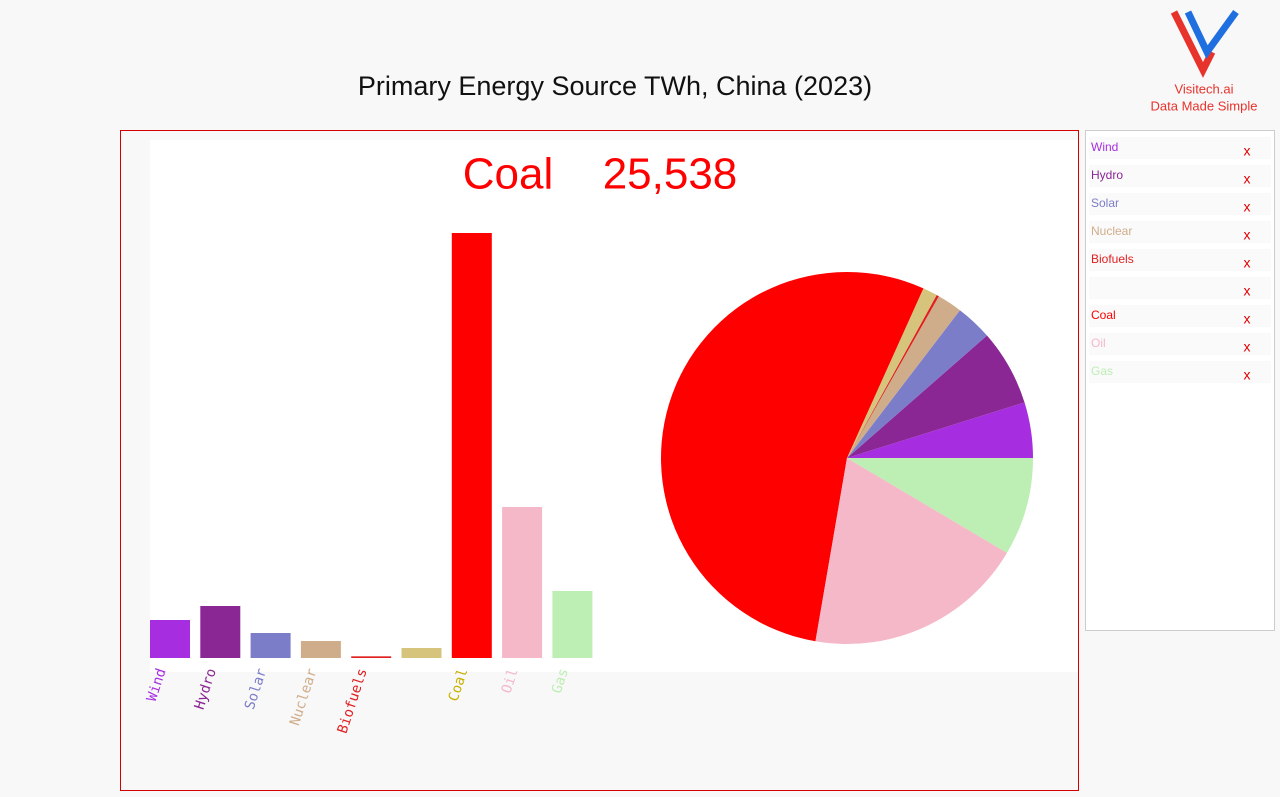 This screenshot has height=797, width=1280. What do you see at coordinates (670, 174) in the screenshot?
I see `highlight-value: 25,538` at bounding box center [670, 174].